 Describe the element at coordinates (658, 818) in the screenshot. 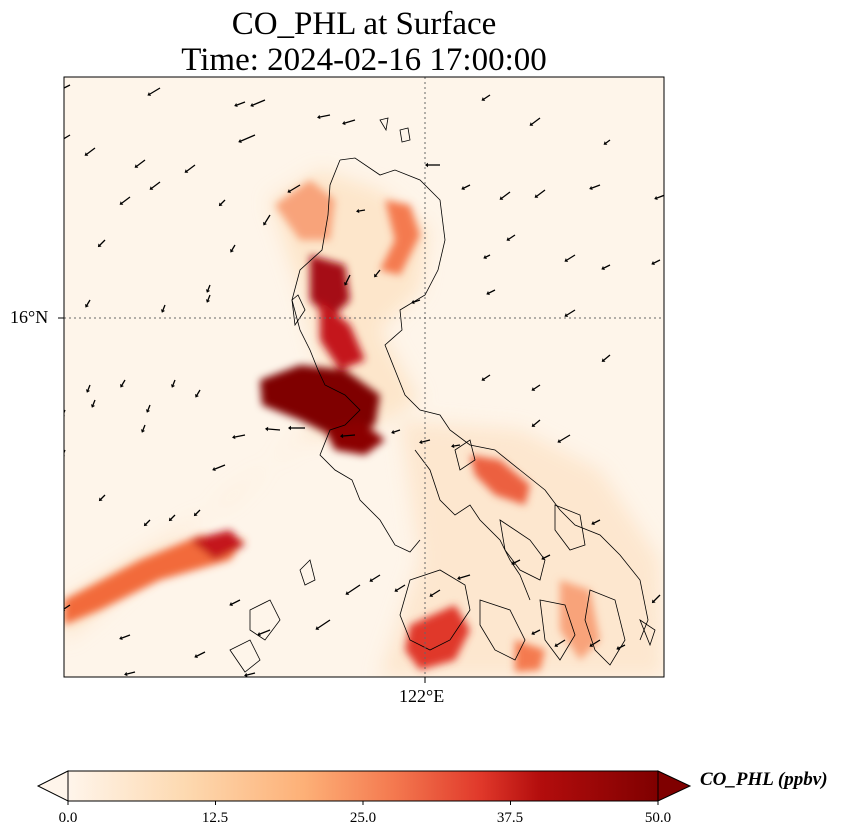

I see `colorbar-tick-4: 50.0` at that location.